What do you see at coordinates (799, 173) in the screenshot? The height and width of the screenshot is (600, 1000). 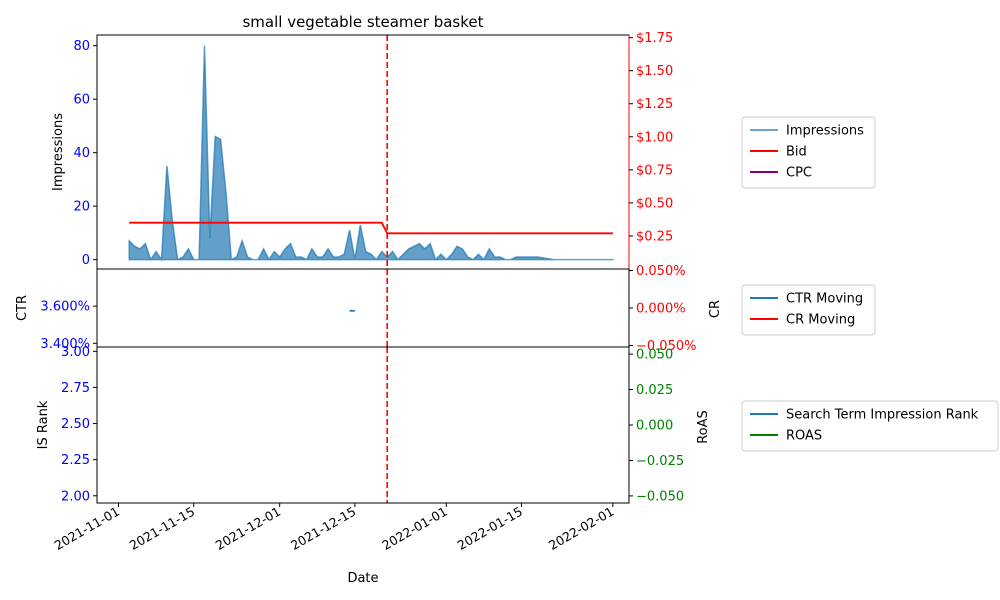 I see `legend-label: CPC` at bounding box center [799, 173].